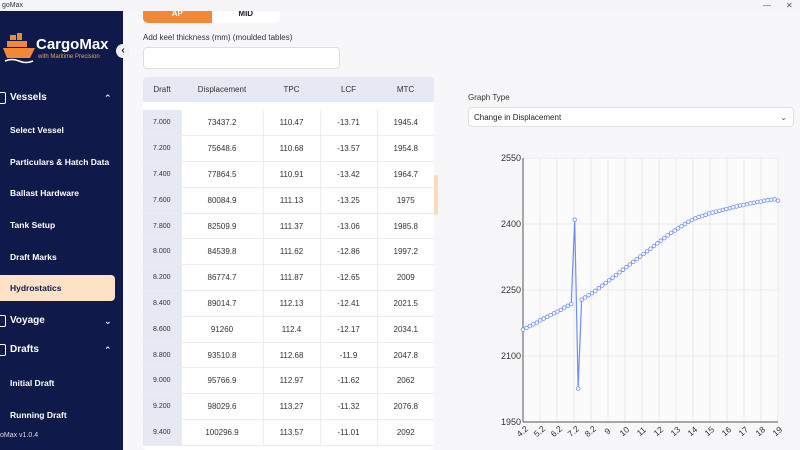 The height and width of the screenshot is (450, 800). Describe the element at coordinates (405, 432) in the screenshot. I see `table-cell: 2092` at that location.